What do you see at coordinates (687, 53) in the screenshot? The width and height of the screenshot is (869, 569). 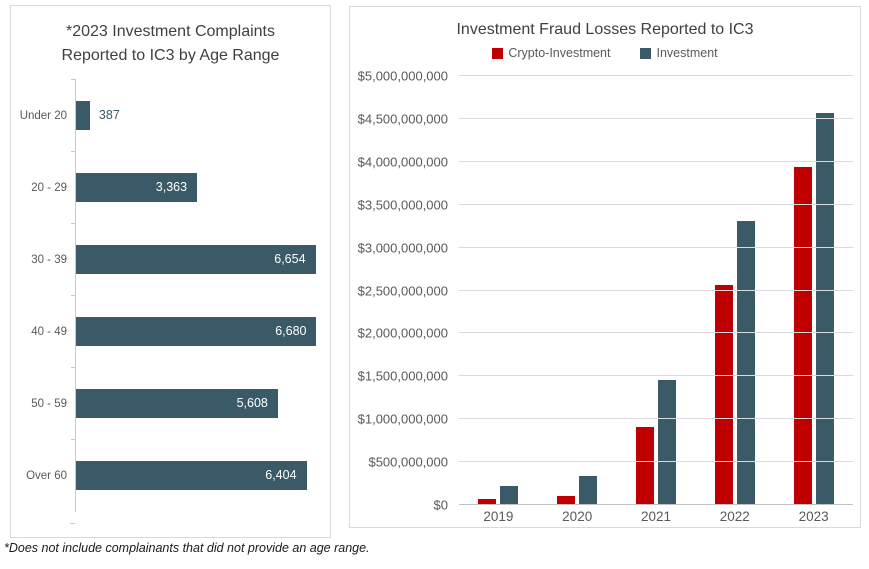 I see `legend-label-investment: Investment` at bounding box center [687, 53].